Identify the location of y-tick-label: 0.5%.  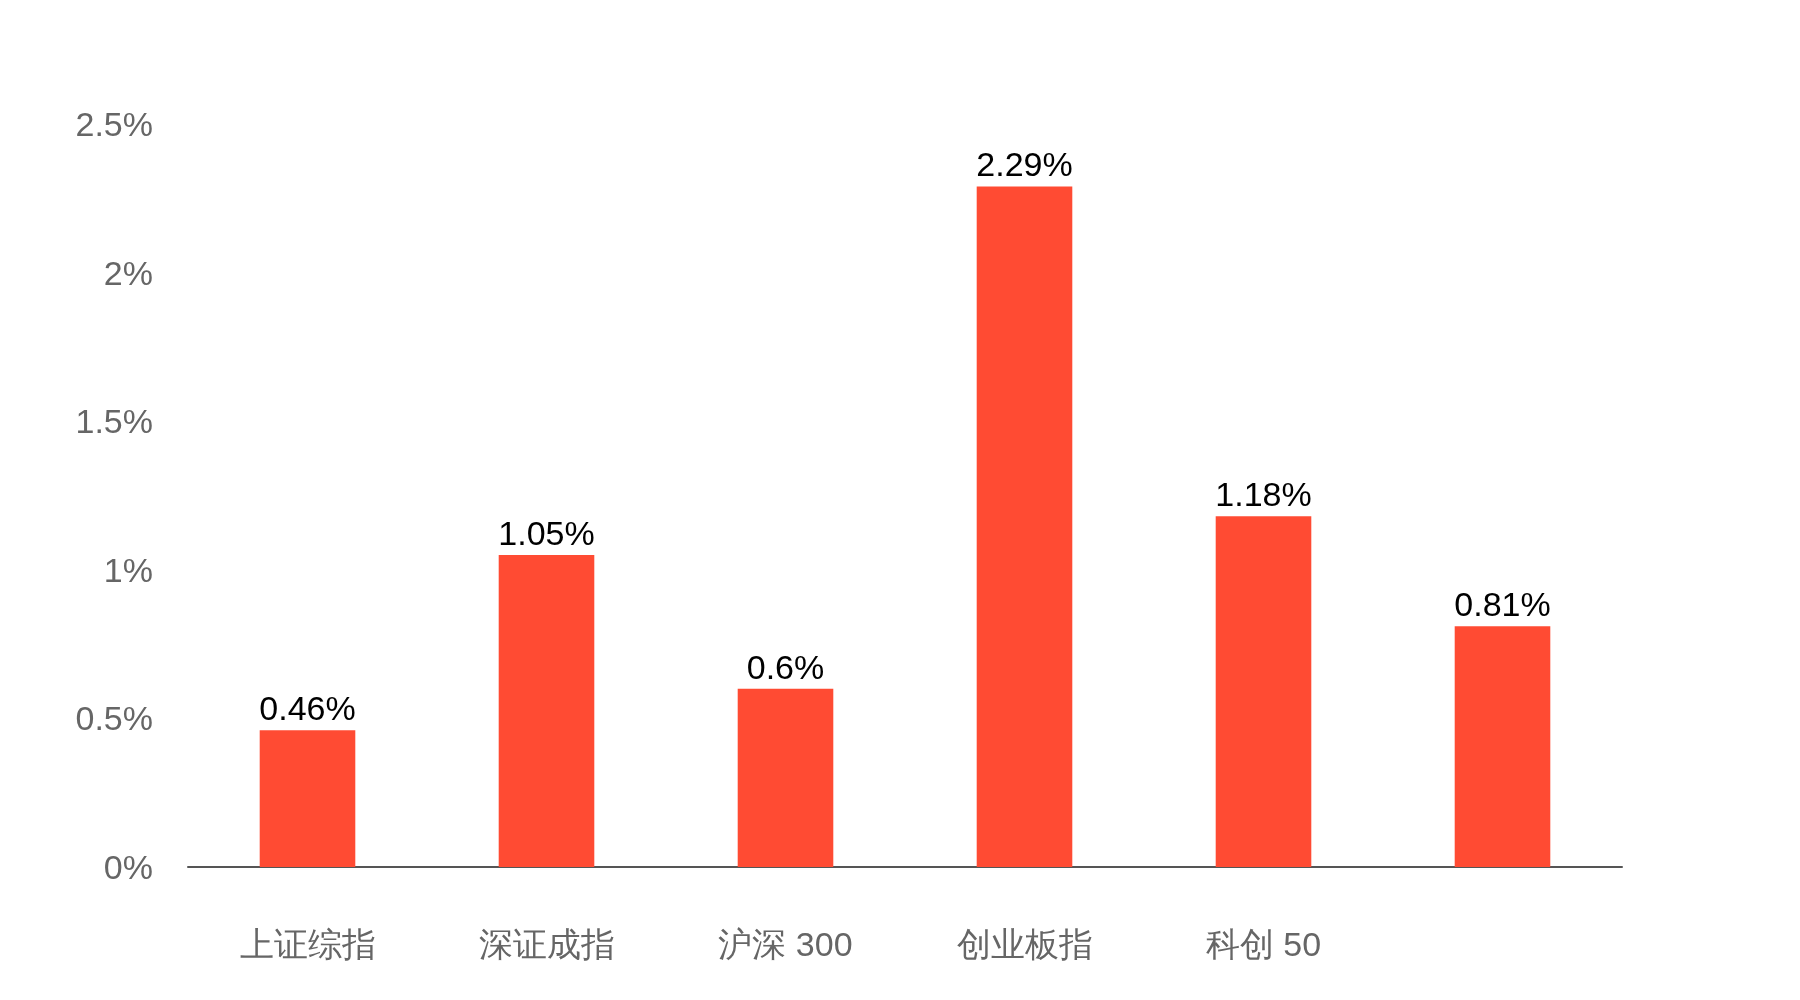
(114, 718).